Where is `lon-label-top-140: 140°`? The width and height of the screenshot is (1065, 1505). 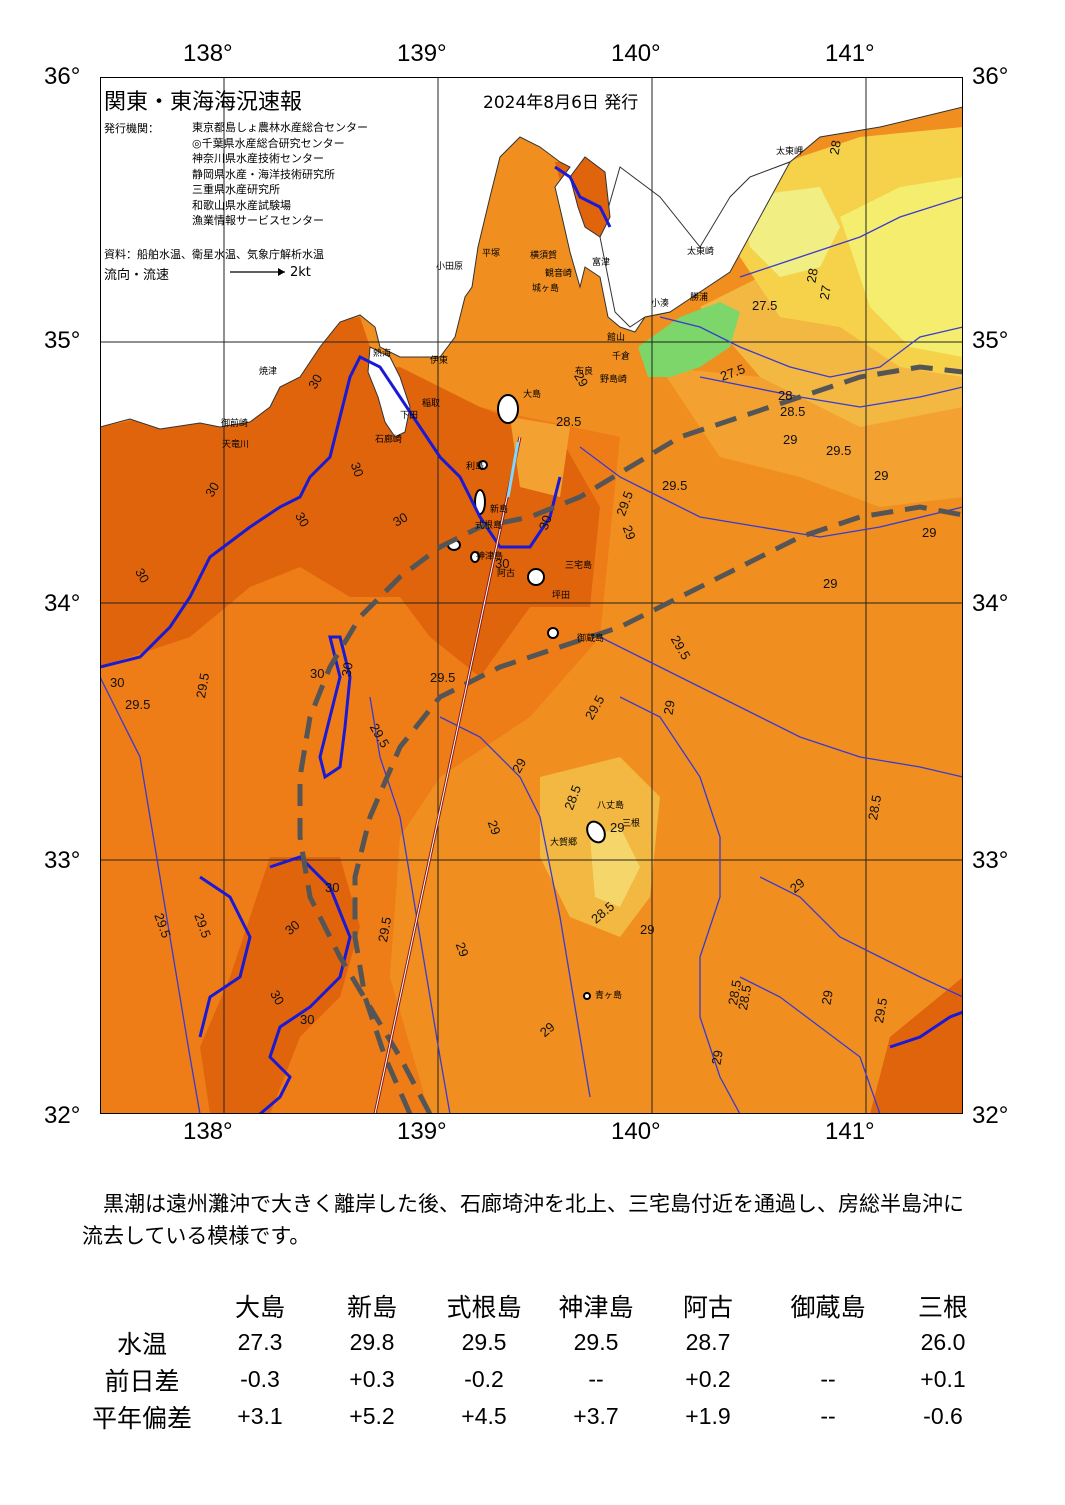 lon-label-top-140: 140° is located at coordinates (636, 53).